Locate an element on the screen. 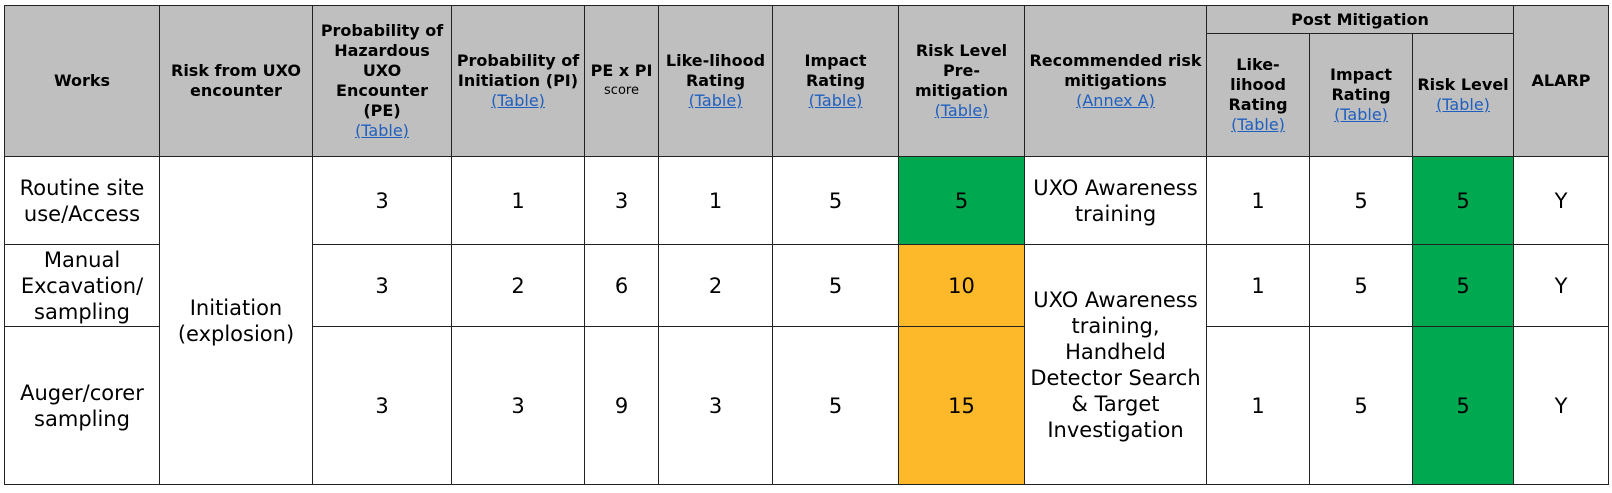 The height and width of the screenshot is (493, 1612). mitigation-cell: UXO Awareness training is located at coordinates (1115, 200).